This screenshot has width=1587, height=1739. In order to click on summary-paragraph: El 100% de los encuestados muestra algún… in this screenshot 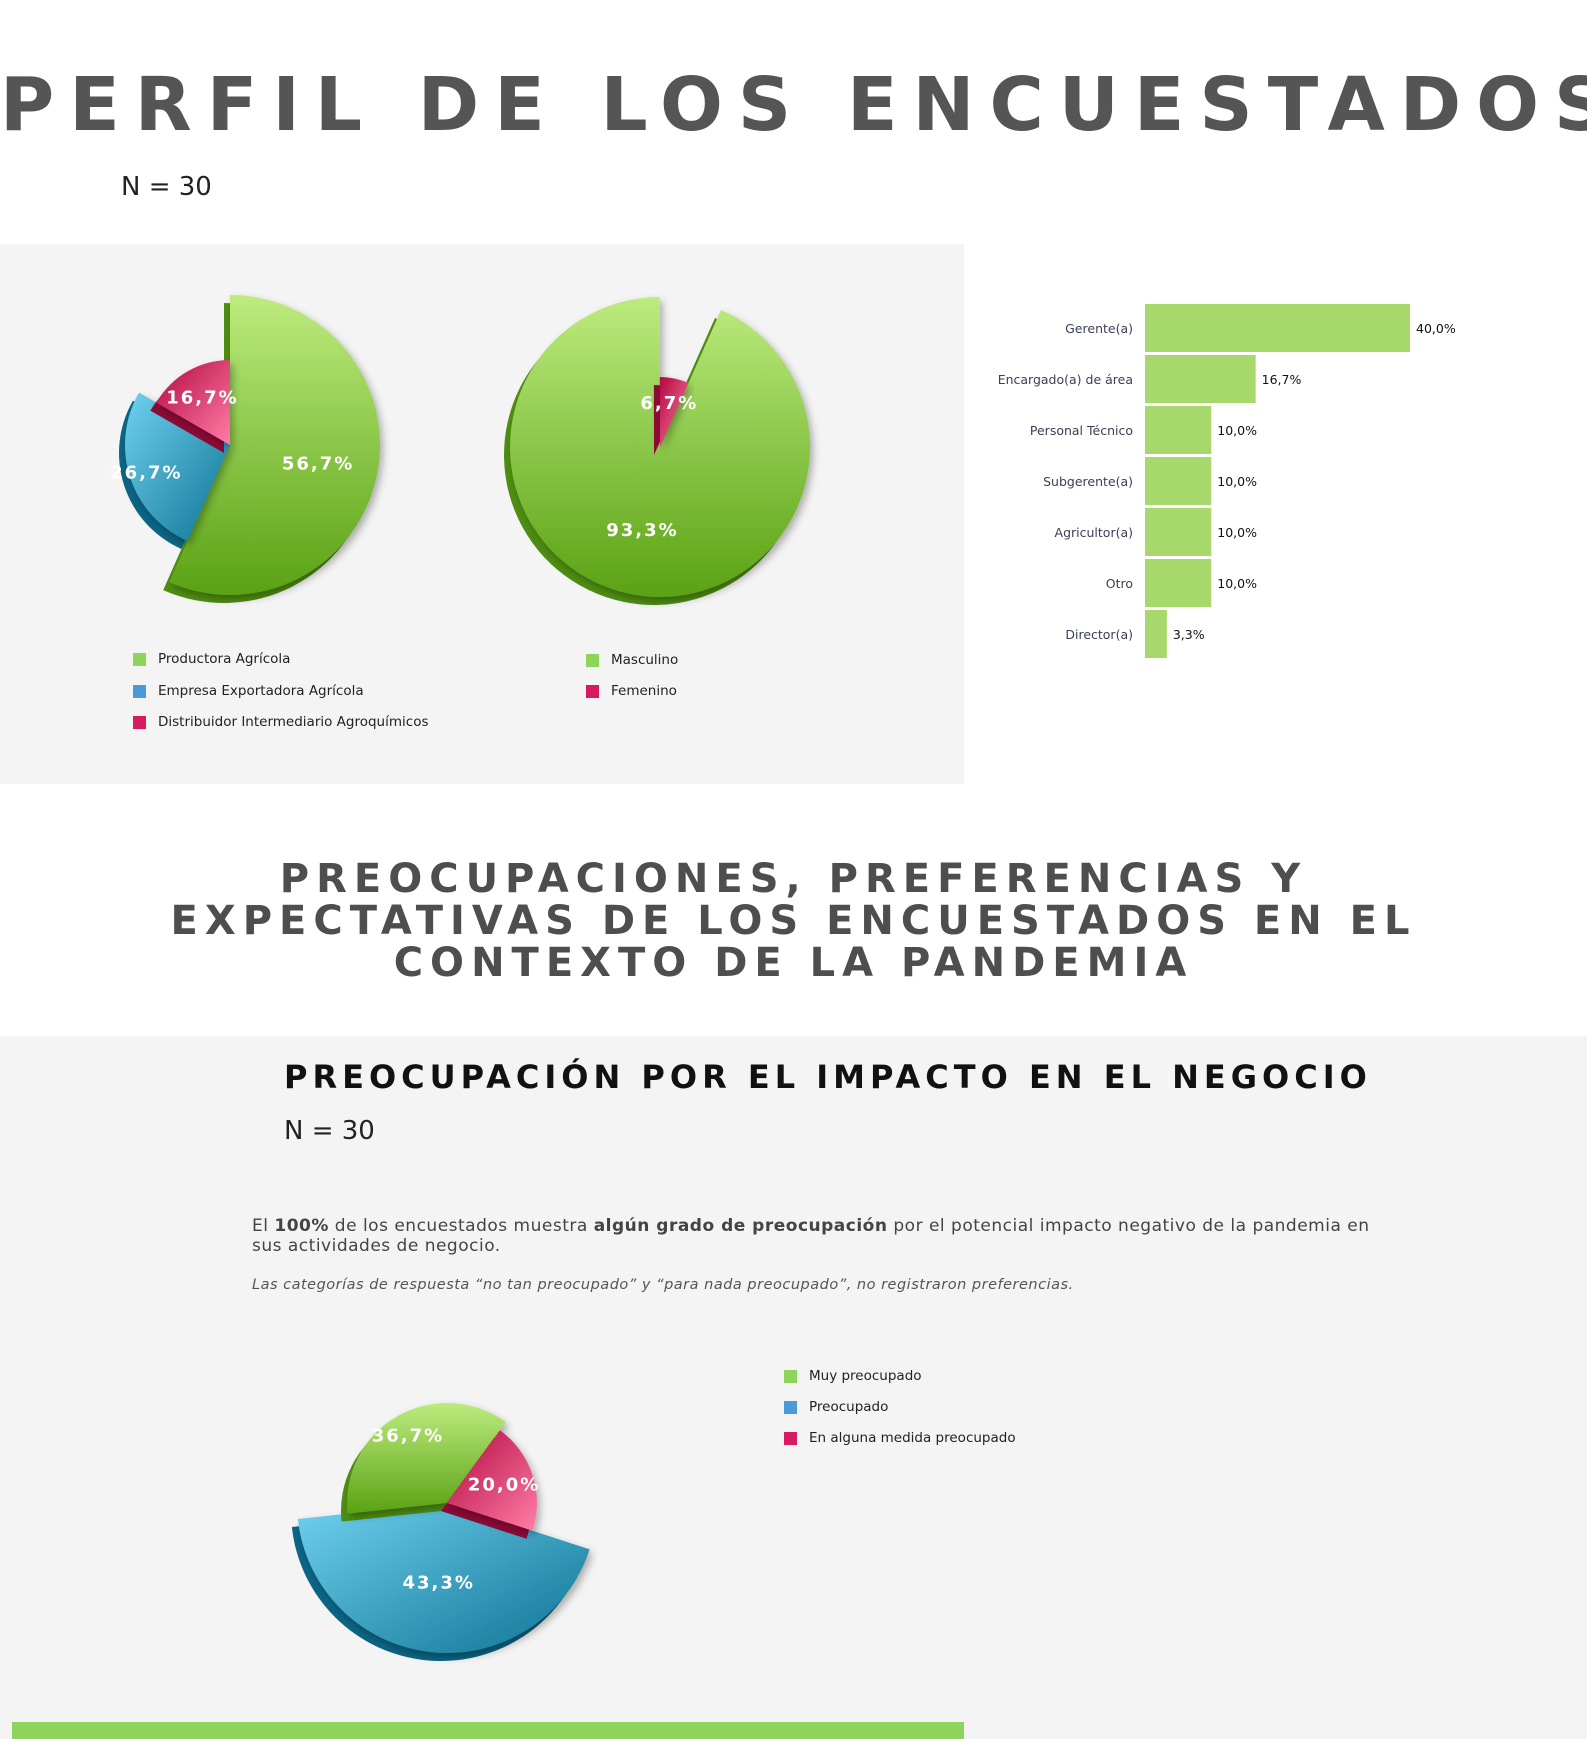, I will do `click(817, 1236)`.